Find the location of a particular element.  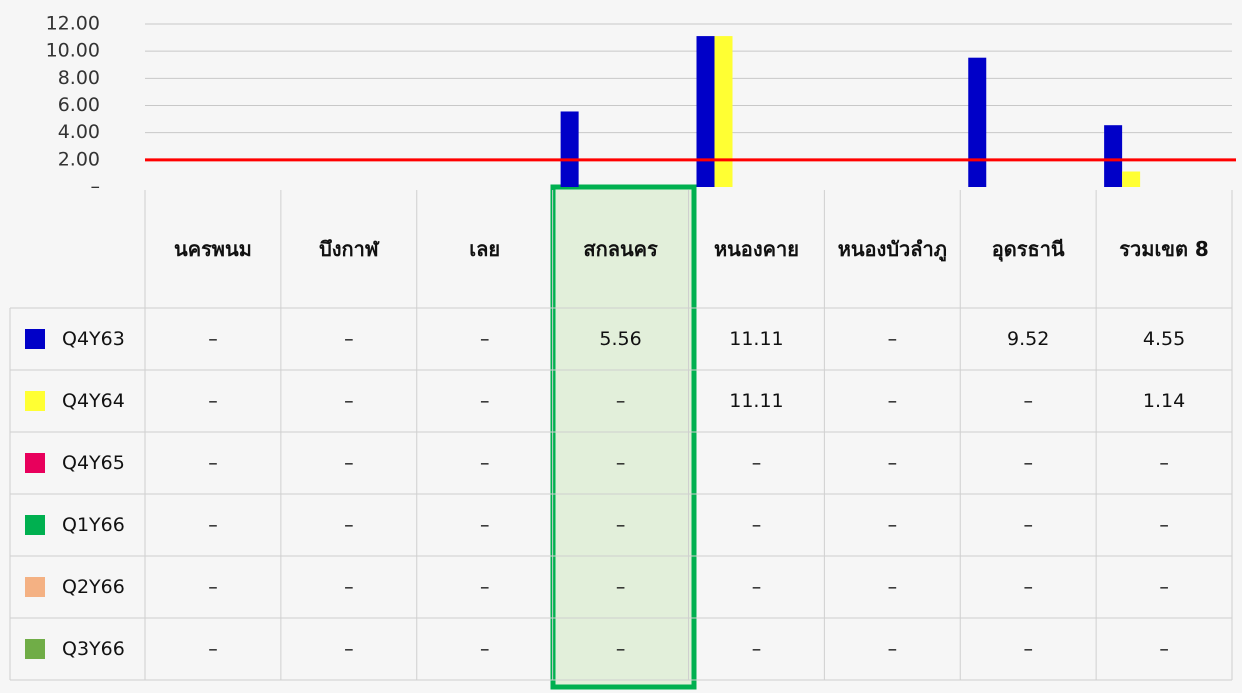

legend-label: Q4Y64 is located at coordinates (93, 401).